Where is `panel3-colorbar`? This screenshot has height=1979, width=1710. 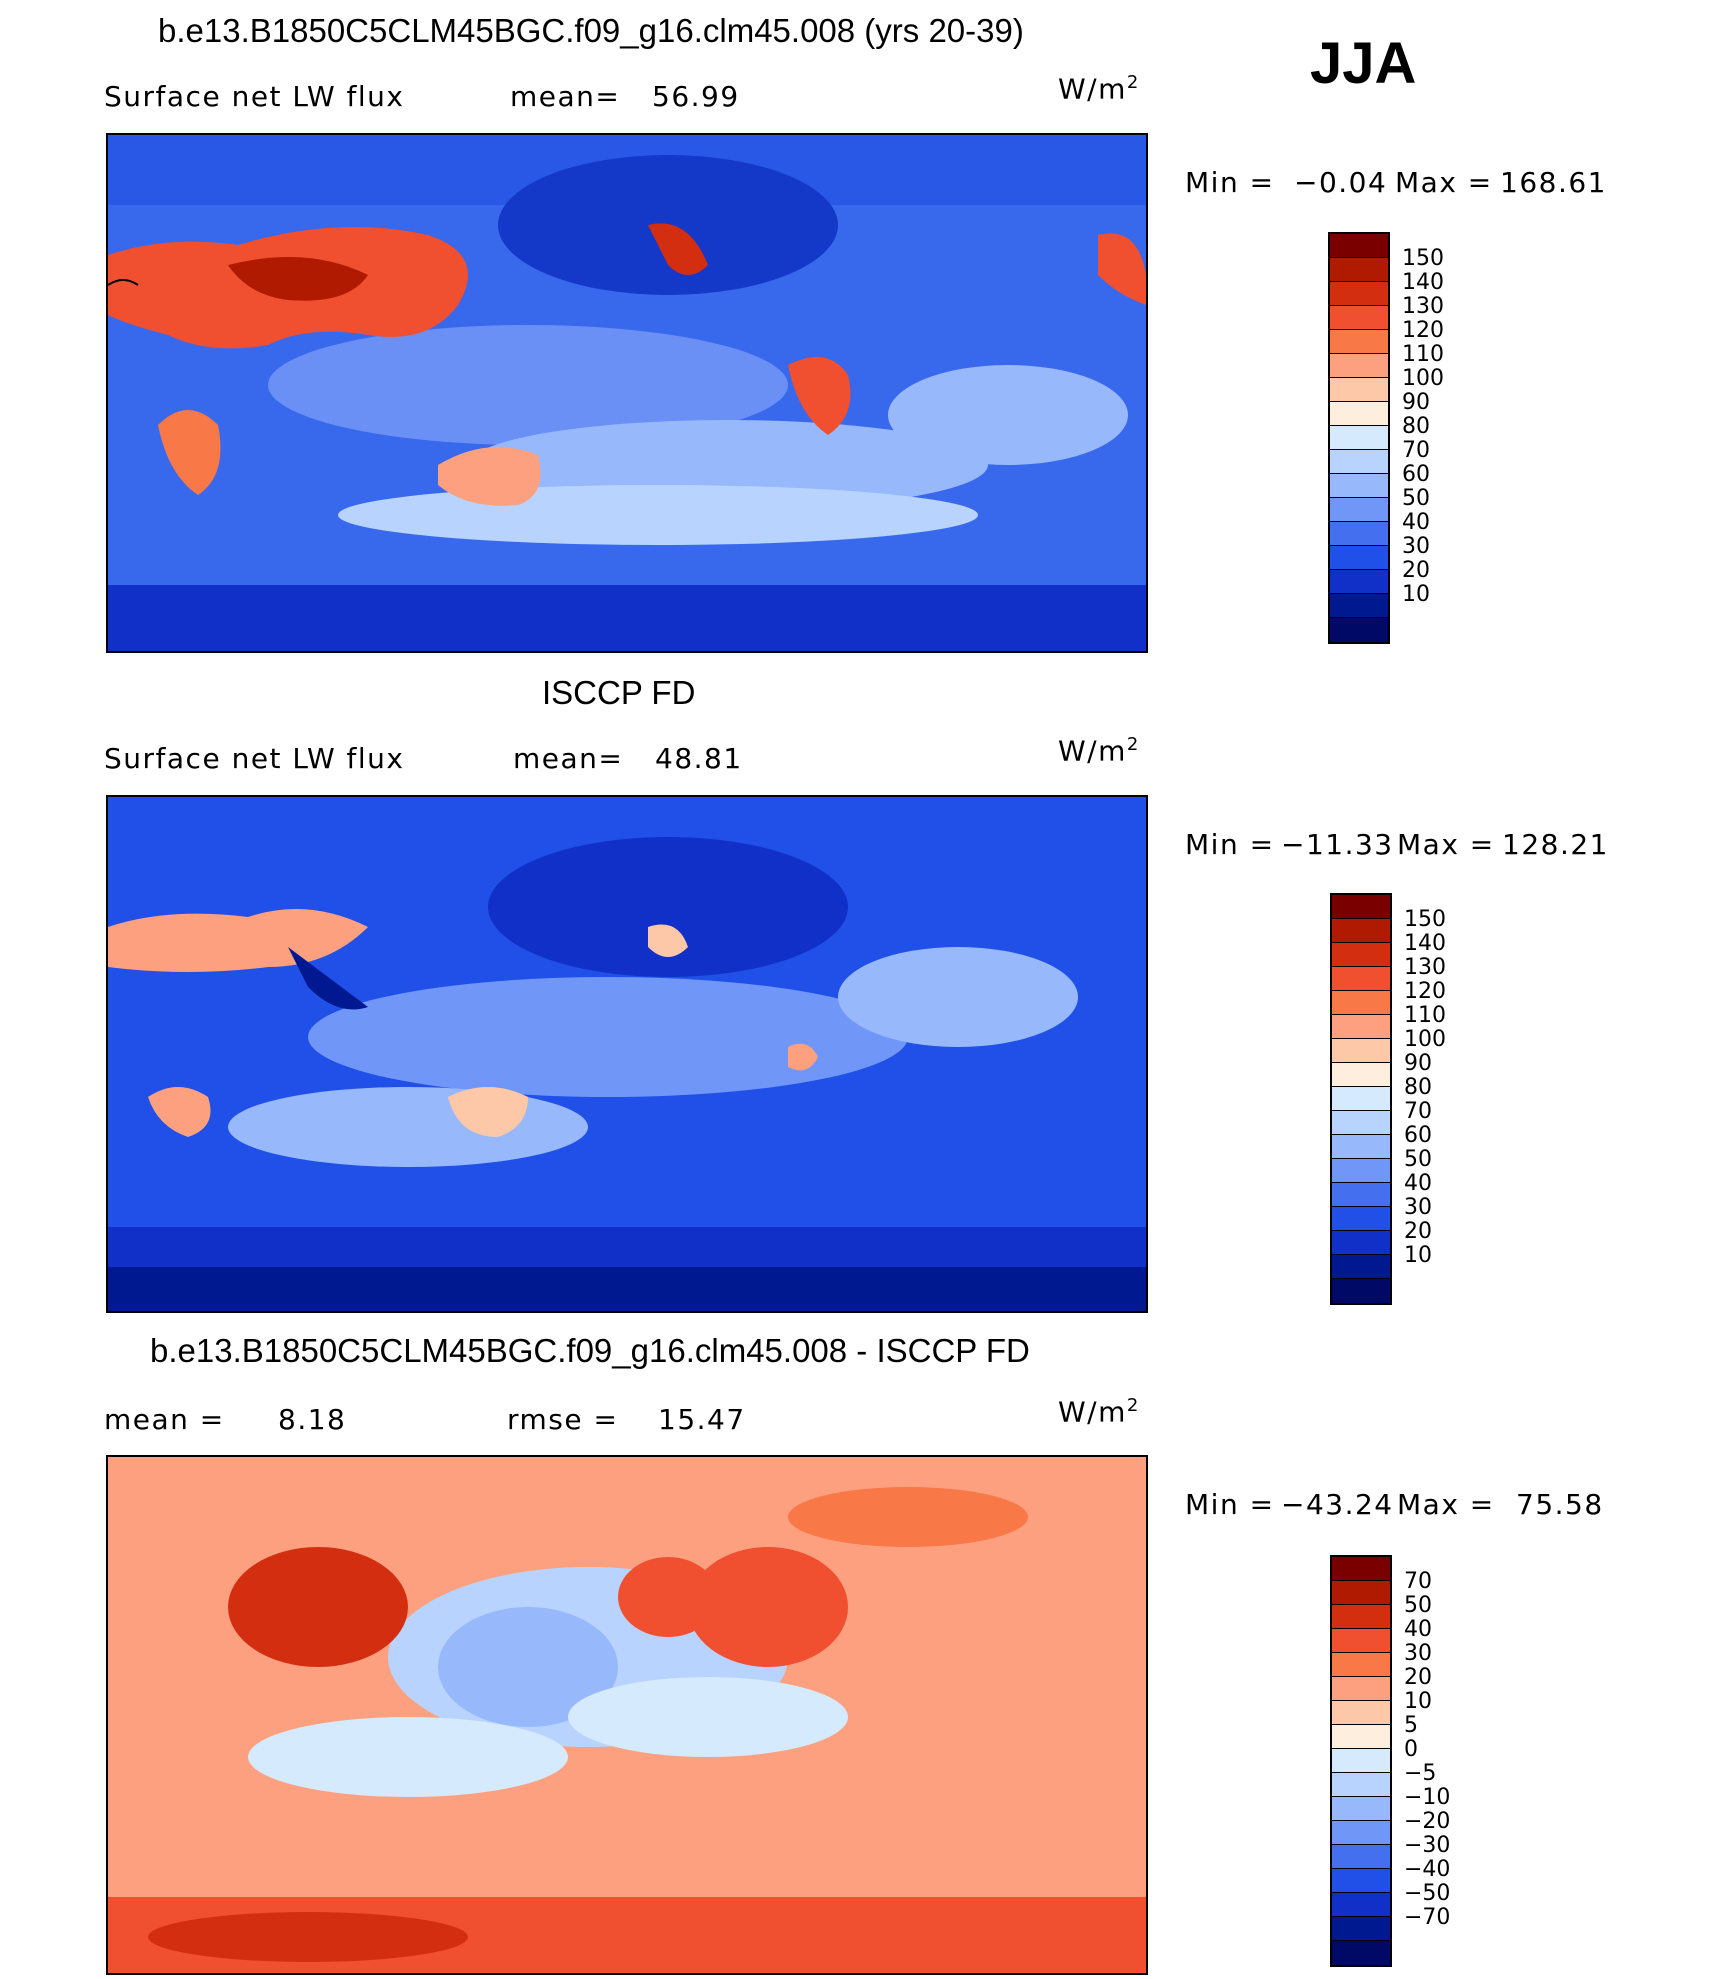
panel3-colorbar is located at coordinates (1361, 1761).